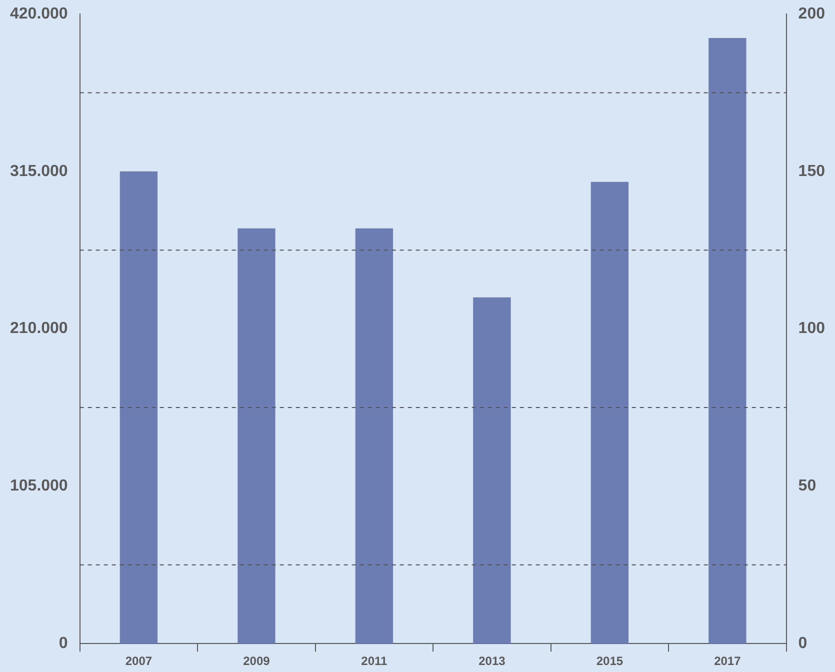 This screenshot has width=835, height=672. What do you see at coordinates (63, 643) in the screenshot?
I see `y-tick-label: 0` at bounding box center [63, 643].